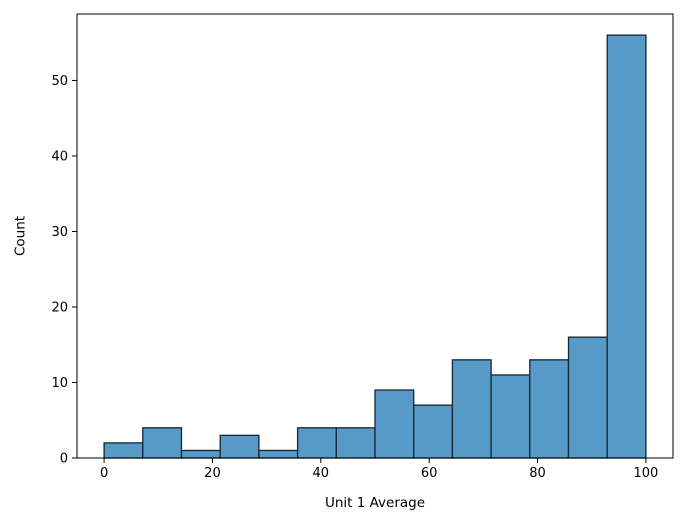 The image size is (699, 525). Describe the element at coordinates (20, 236) in the screenshot. I see `y-axis-label: Count` at that location.